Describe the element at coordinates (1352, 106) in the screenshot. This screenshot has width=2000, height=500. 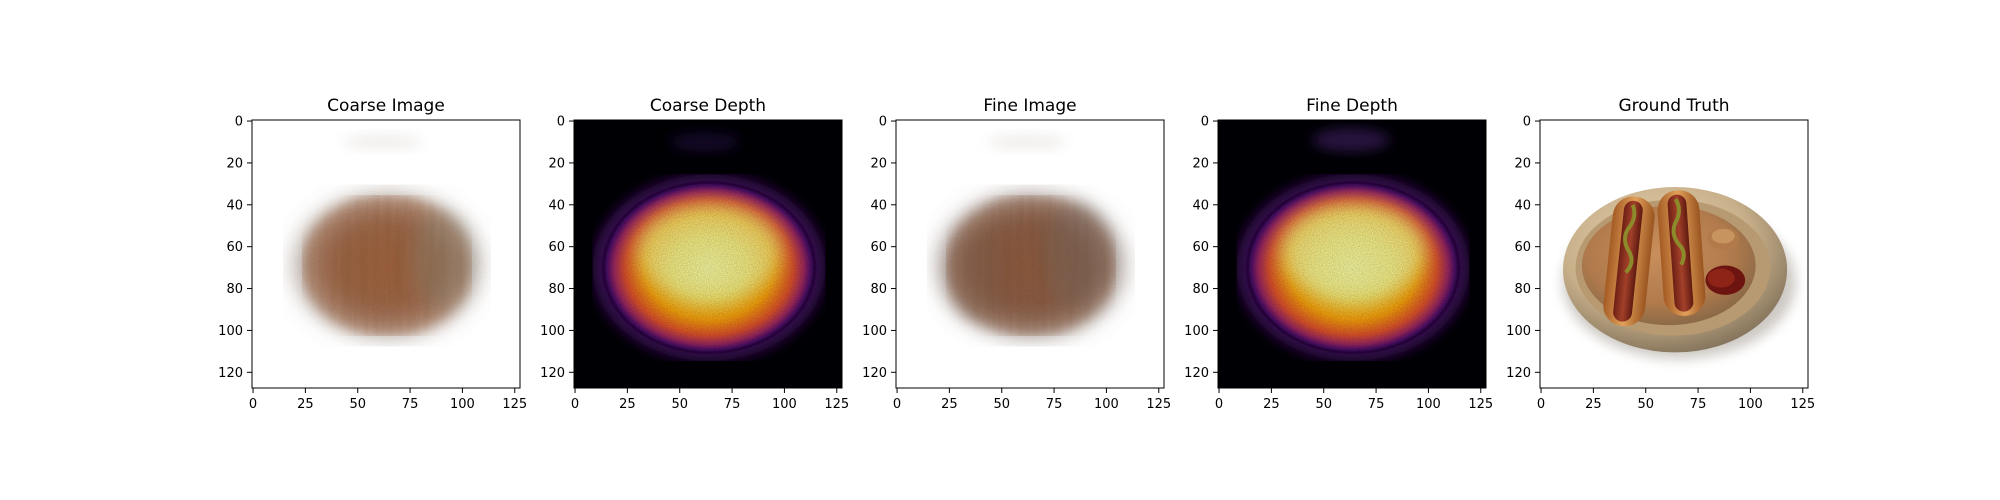
I see `panel-title: Fine Depth` at that location.